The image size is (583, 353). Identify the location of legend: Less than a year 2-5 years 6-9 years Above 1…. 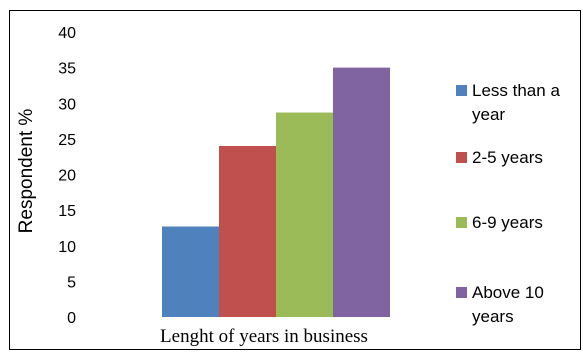
(508, 203).